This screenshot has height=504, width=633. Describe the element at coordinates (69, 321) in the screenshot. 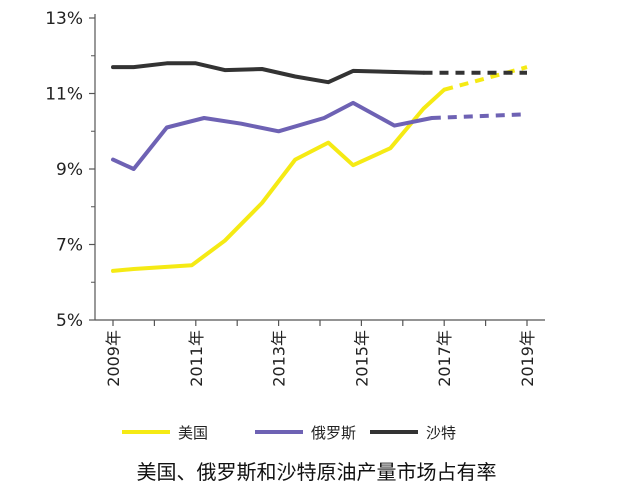

I see `y-tick-label: 5%` at that location.